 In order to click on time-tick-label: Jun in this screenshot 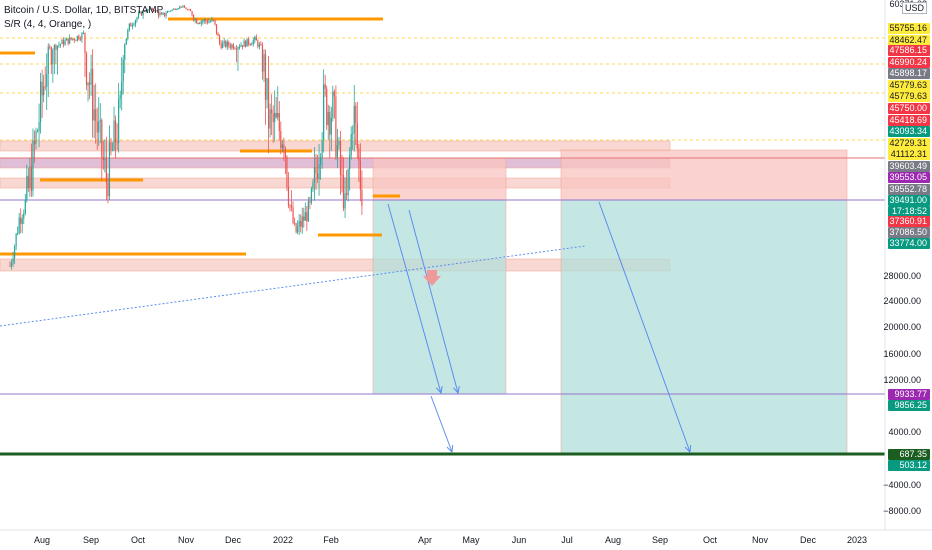, I will do `click(519, 540)`.